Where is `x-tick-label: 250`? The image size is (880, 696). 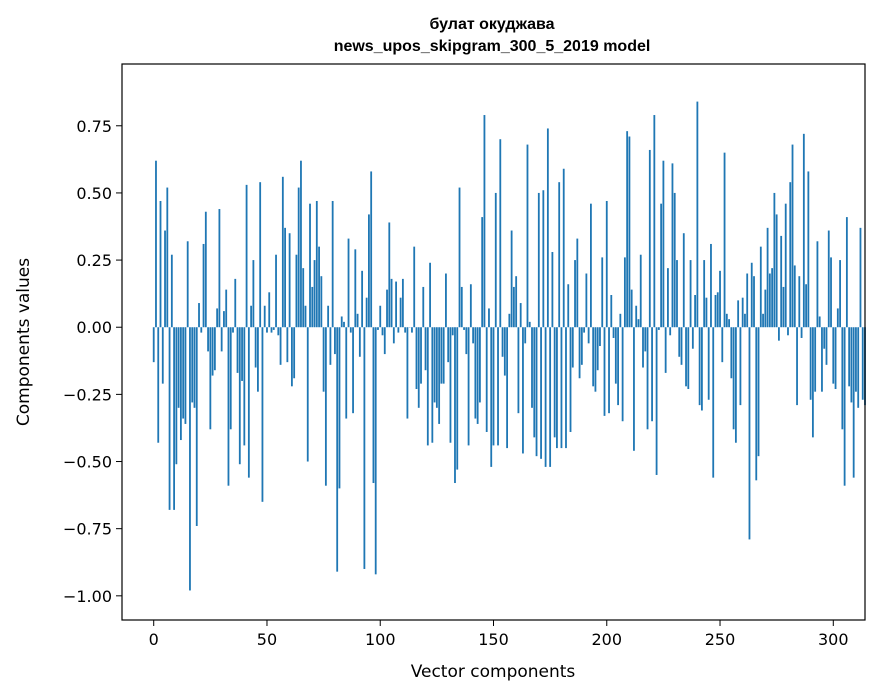
x-tick-label: 250 is located at coordinates (720, 639).